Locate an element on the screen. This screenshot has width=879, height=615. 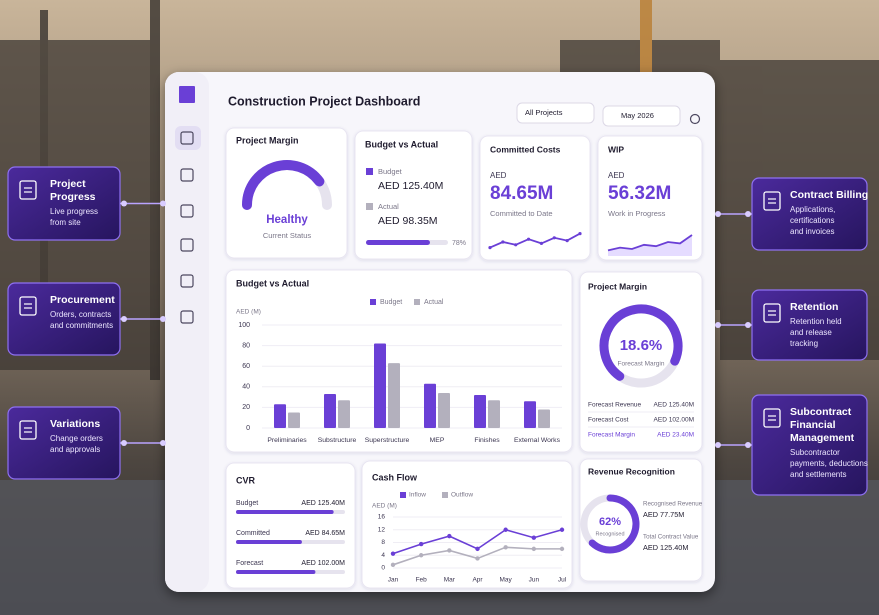
x-tick-label: Finishes is located at coordinates (487, 440).